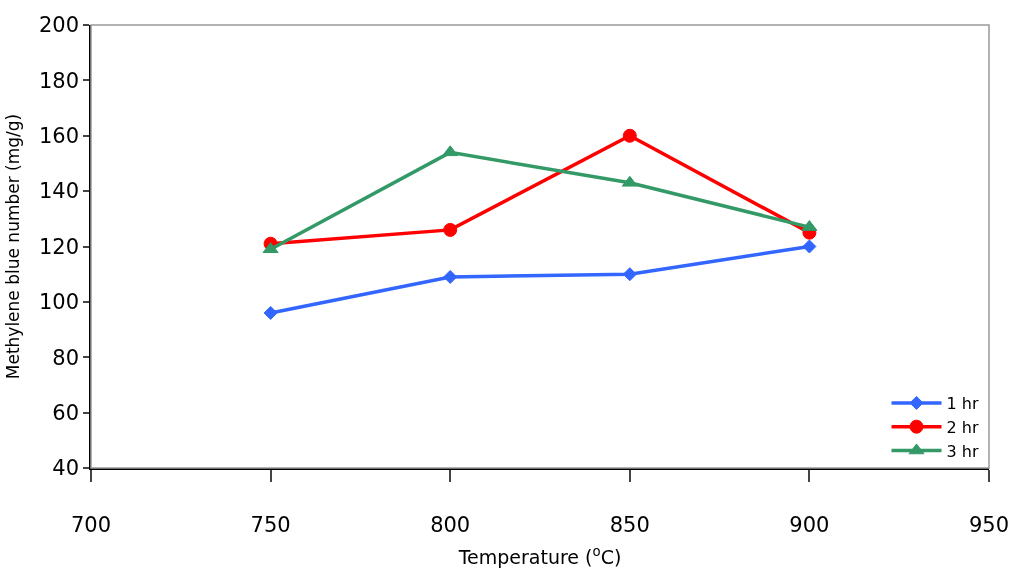 This screenshot has height=577, width=1021. What do you see at coordinates (629, 524) in the screenshot?
I see `x-tick-label: 850` at bounding box center [629, 524].